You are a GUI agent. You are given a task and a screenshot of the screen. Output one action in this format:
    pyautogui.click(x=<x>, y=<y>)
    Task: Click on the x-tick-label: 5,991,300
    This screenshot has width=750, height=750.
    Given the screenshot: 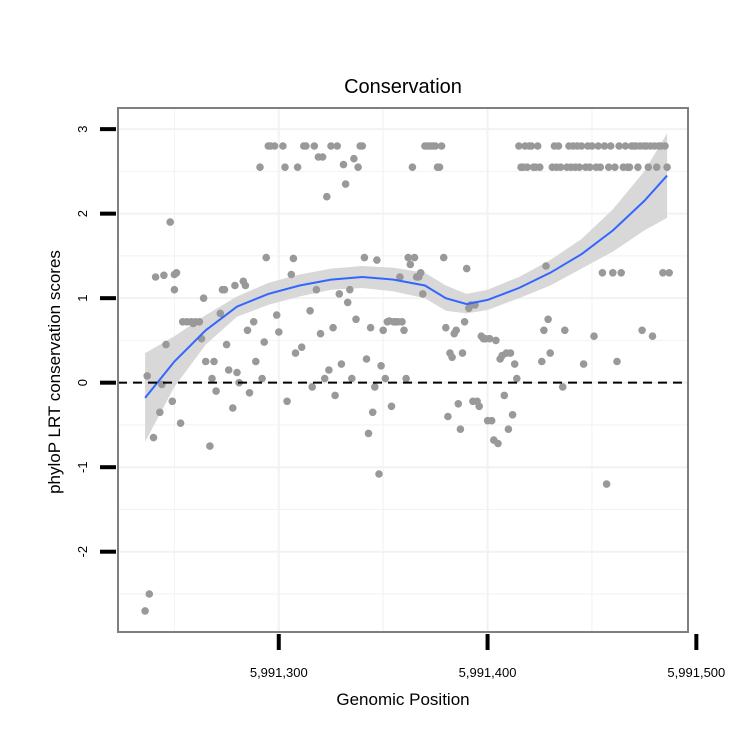 What is the action you would take?
    pyautogui.click(x=279, y=672)
    